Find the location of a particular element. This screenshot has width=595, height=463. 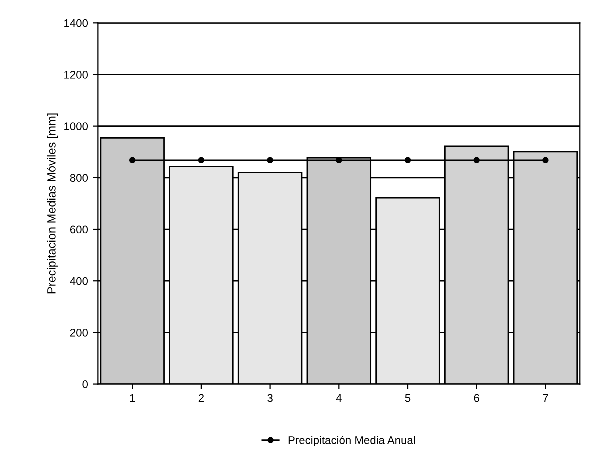

legend-label: Precipitación Media Anual is located at coordinates (352, 441).